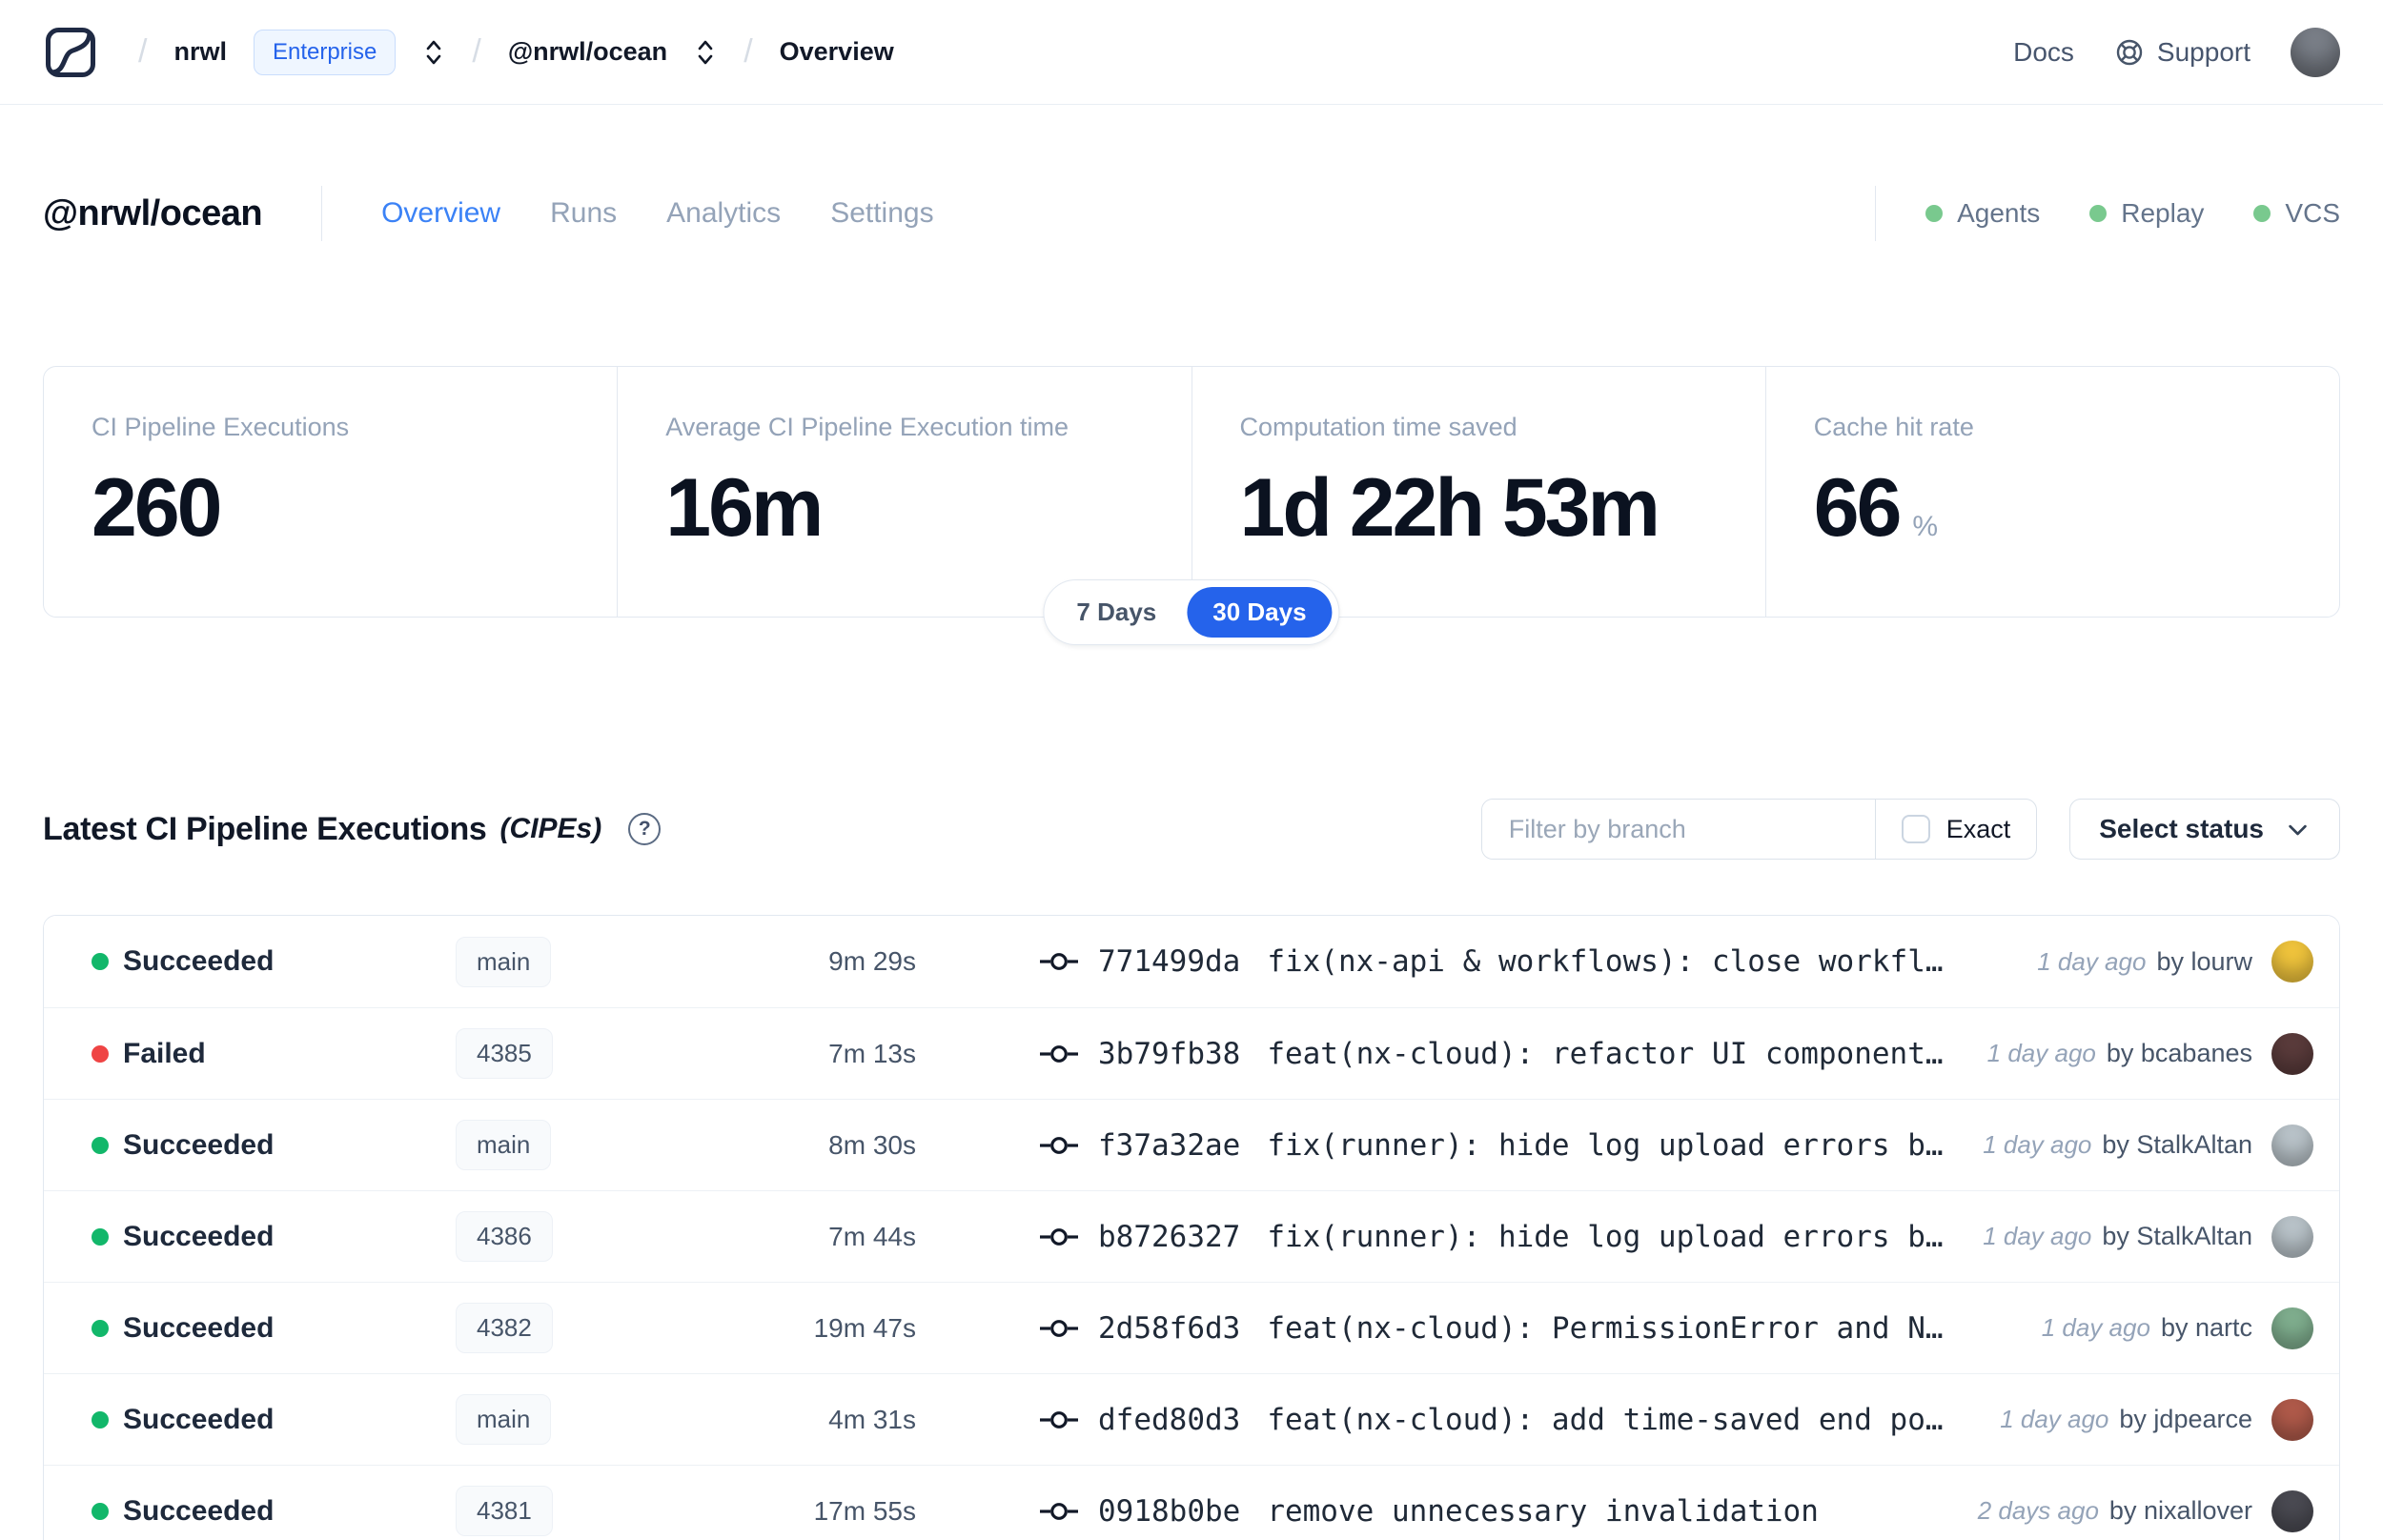 This screenshot has height=1540, width=2383. Describe the element at coordinates (584, 213) in the screenshot. I see `tab-runs: Runs` at that location.